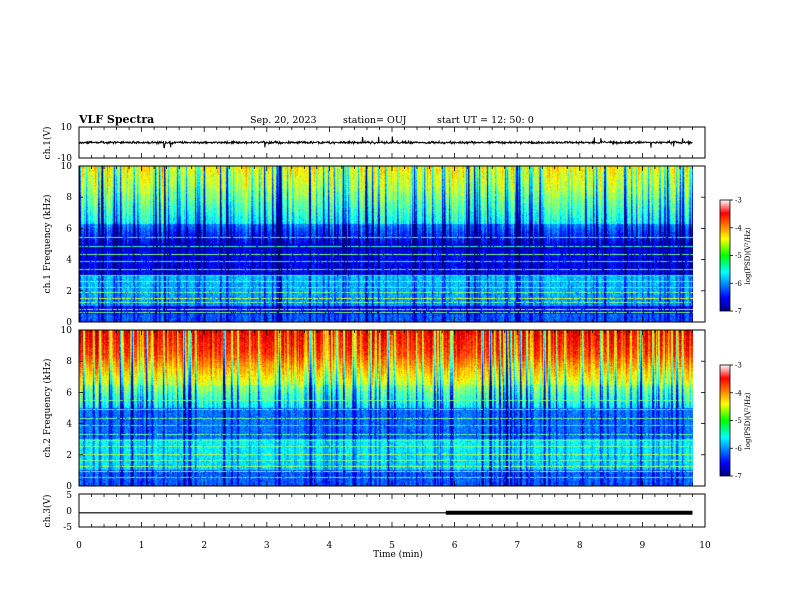  I want to click on ch1-colorbar: -3 -4 -5 -6 -7 log(PSD)(V²/Hz), so click(735, 256).